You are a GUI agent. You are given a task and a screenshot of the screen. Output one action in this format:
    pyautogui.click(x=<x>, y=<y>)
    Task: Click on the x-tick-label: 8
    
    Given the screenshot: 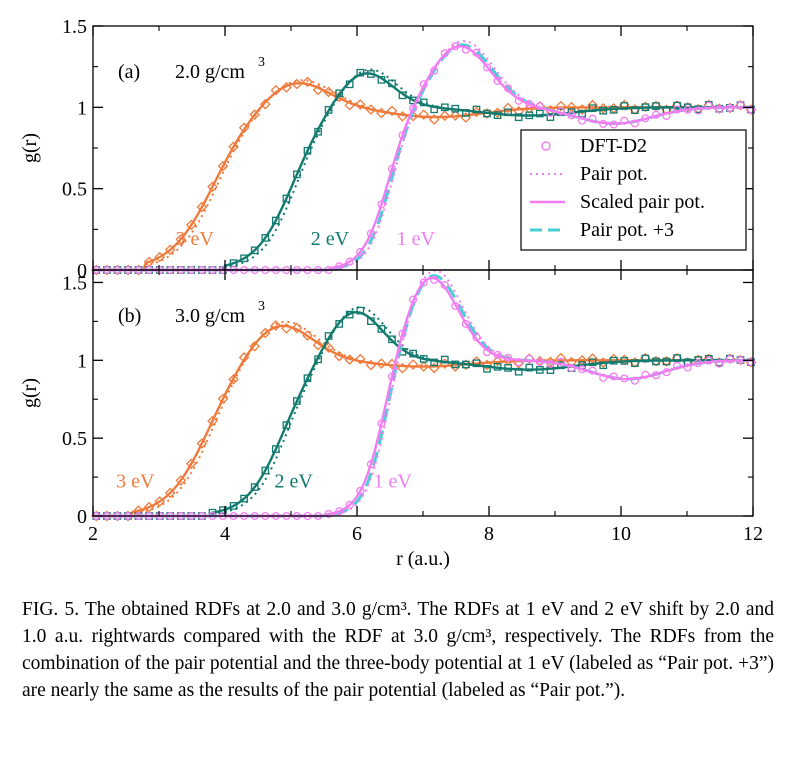 What is the action you would take?
    pyautogui.click(x=489, y=534)
    